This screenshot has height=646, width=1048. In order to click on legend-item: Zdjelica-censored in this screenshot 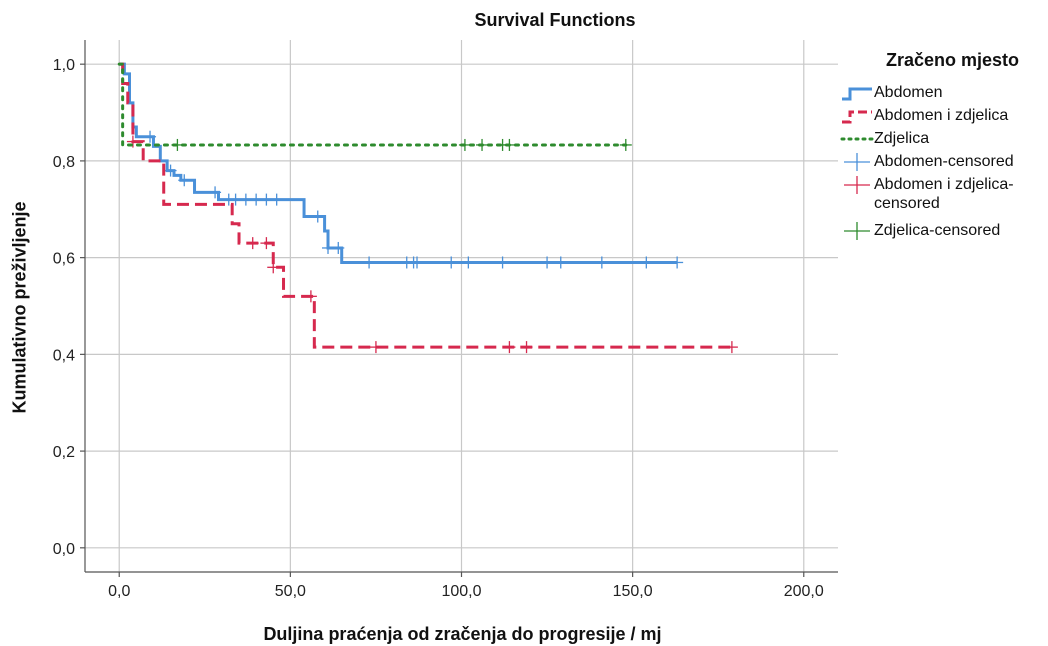, I will do `click(942, 232)`.